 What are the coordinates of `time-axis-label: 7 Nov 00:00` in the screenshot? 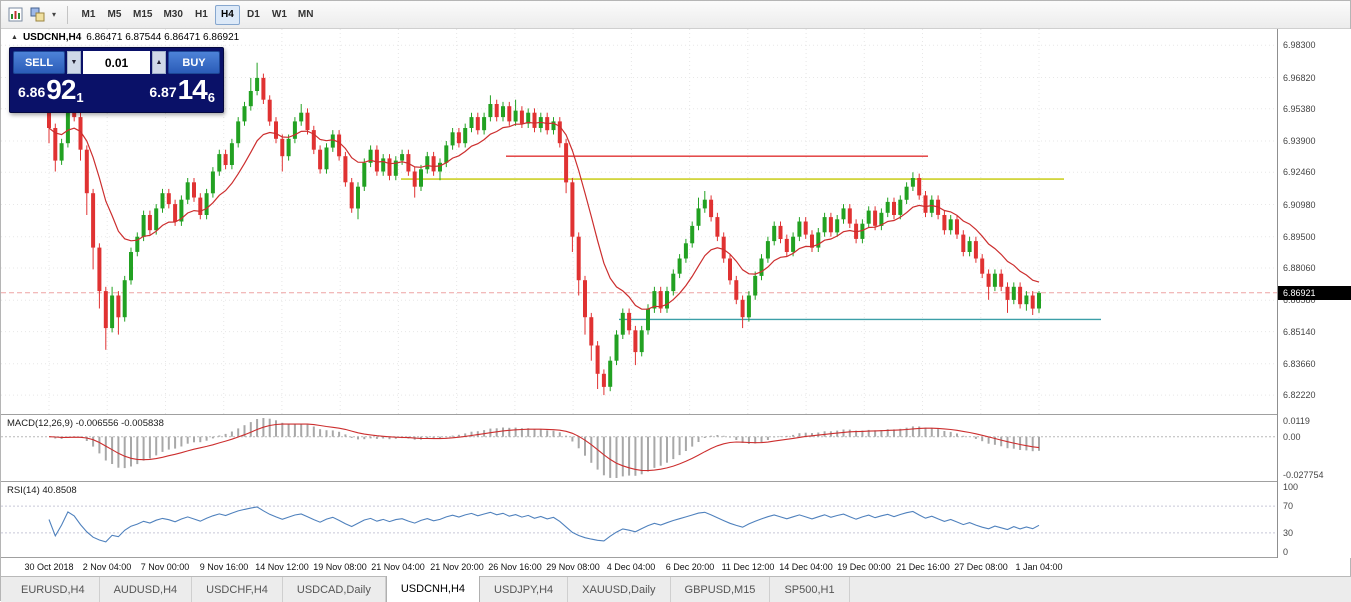 It's located at (165, 567).